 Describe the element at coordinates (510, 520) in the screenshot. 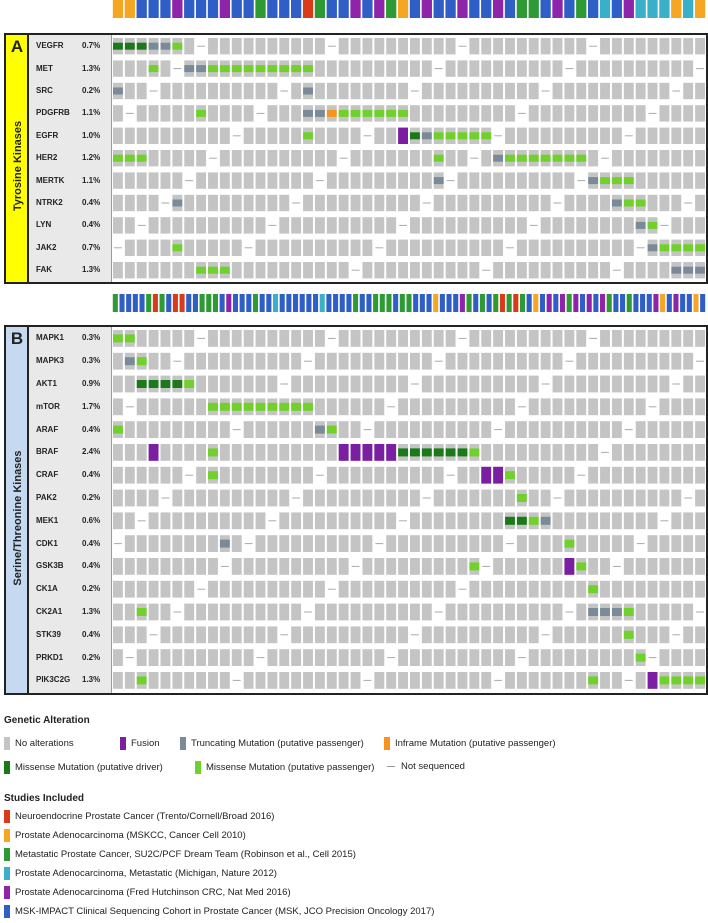

I see `alteration-D` at that location.